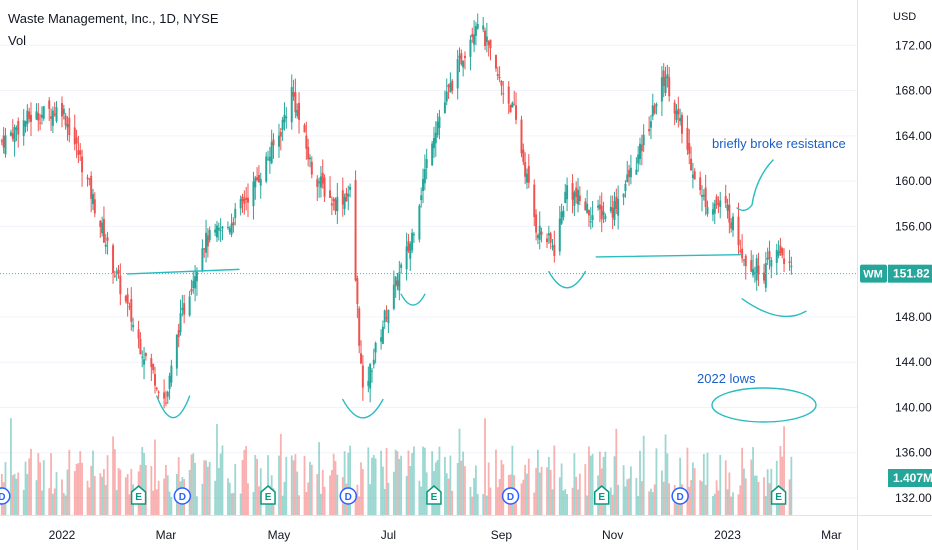 This screenshot has height=550, width=932. What do you see at coordinates (726, 378) in the screenshot?
I see `annotation-2022-lows: 2022 lows` at bounding box center [726, 378].